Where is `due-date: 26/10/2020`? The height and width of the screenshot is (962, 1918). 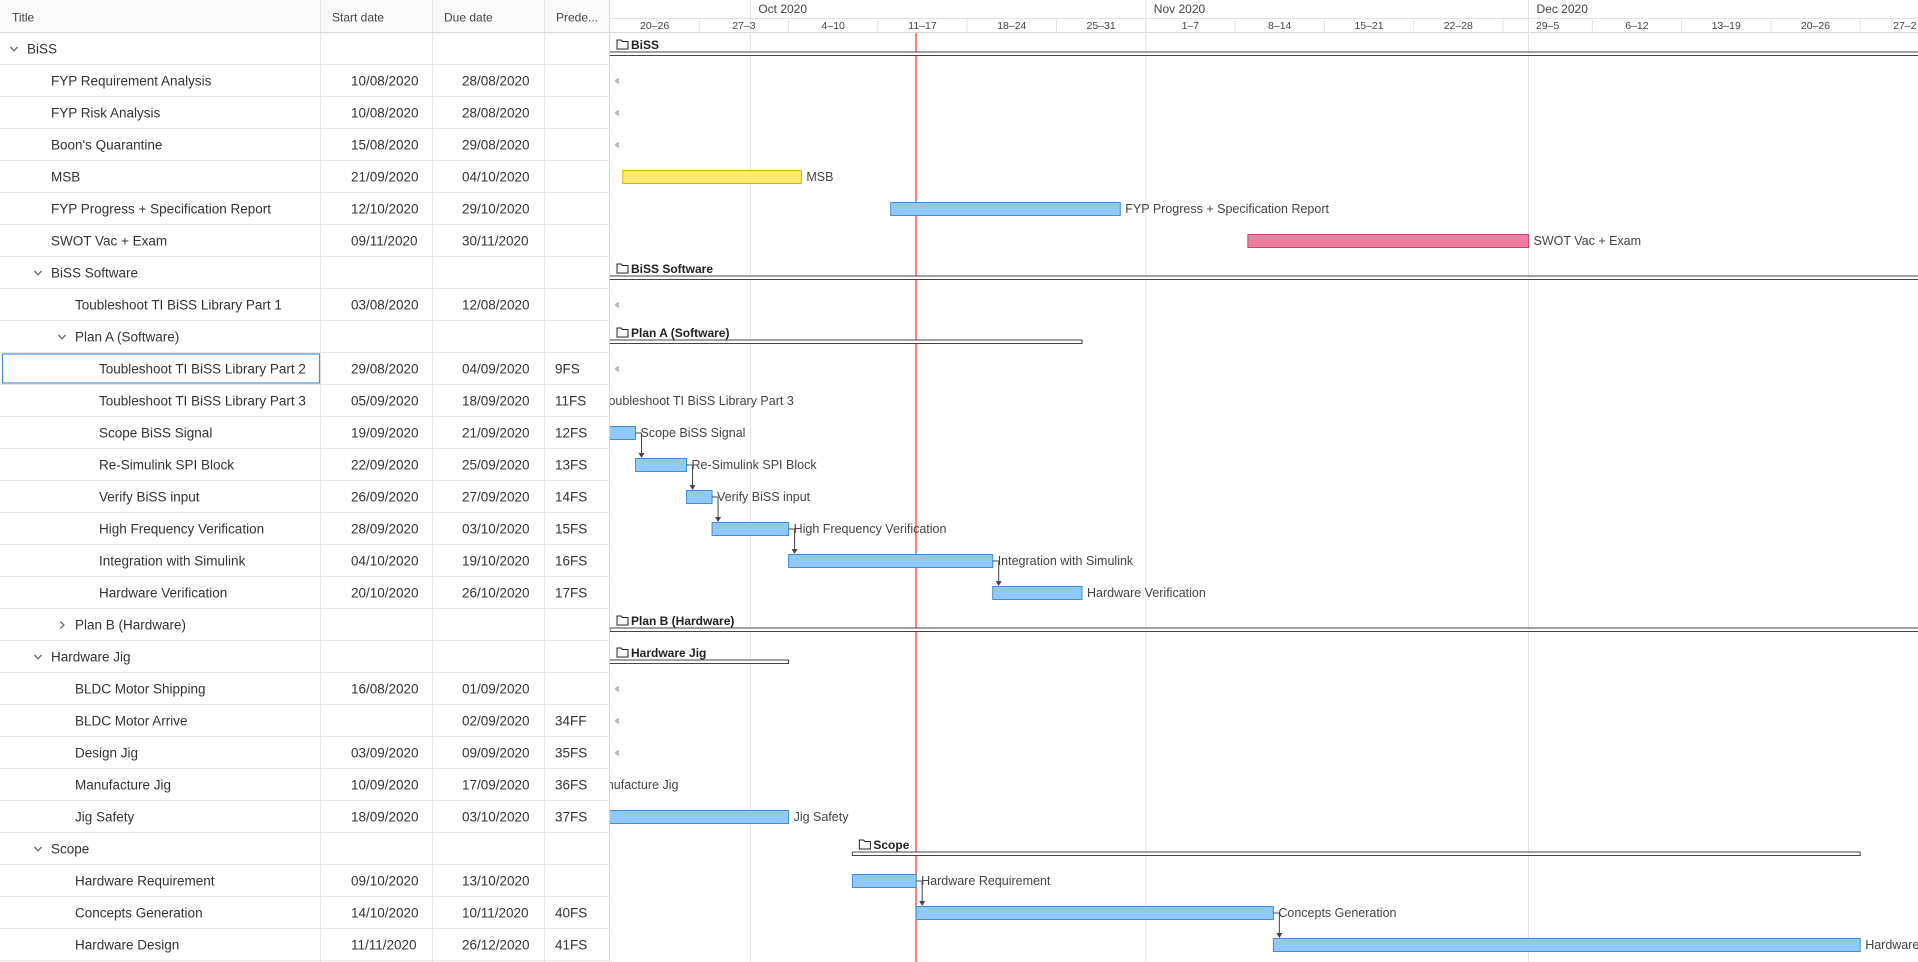 due-date: 26/10/2020 is located at coordinates (496, 593).